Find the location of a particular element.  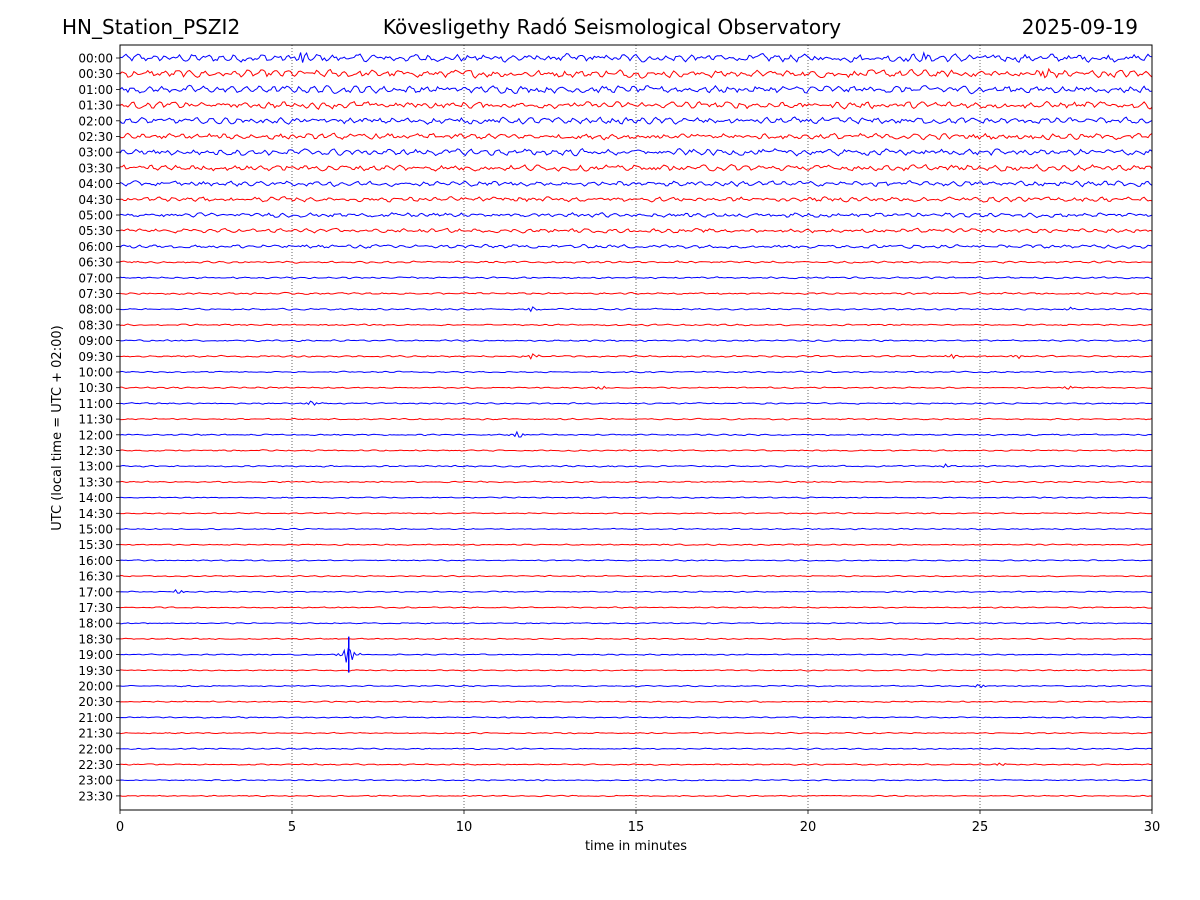

ytick-label-0300: 03:00 is located at coordinates (95, 153).